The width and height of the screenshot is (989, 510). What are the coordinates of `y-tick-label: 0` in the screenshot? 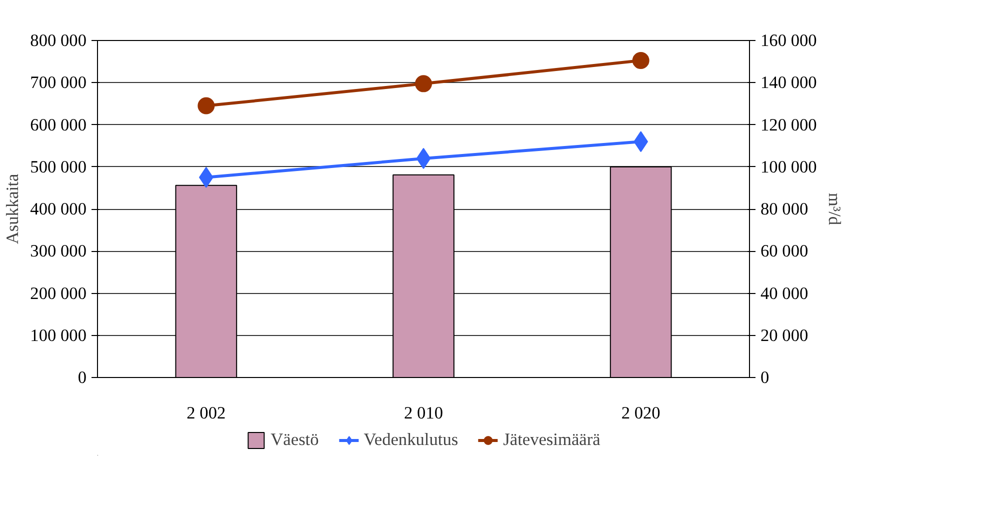 It's located at (82, 377).